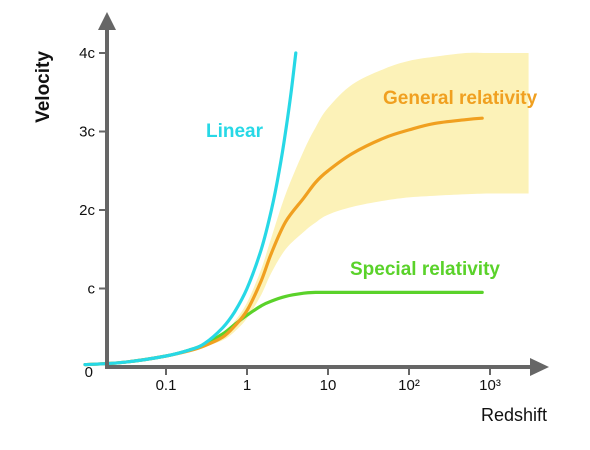 This screenshot has height=450, width=590. What do you see at coordinates (235, 131) in the screenshot?
I see `series-label-linear: Linear` at bounding box center [235, 131].